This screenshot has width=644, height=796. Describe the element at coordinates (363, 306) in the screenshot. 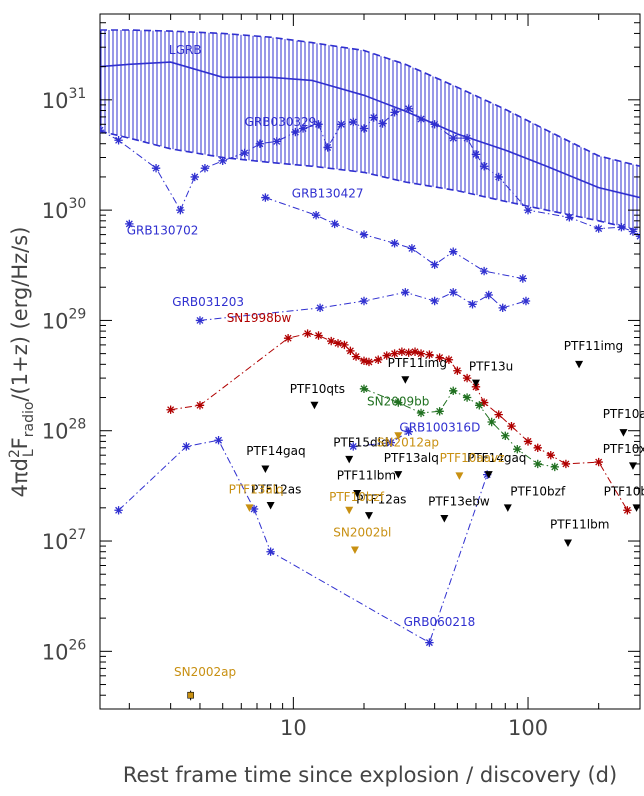

I see `series-line-grb031203` at that location.